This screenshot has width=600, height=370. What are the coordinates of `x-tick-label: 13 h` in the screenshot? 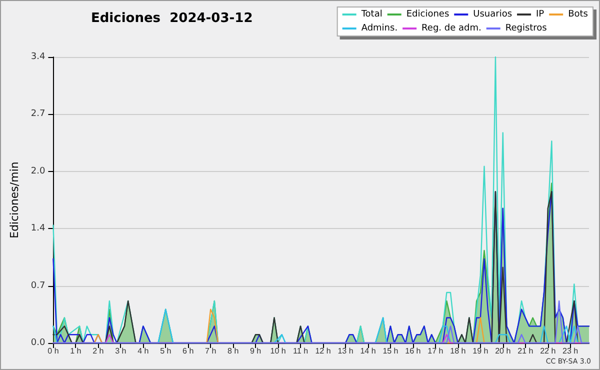 It's located at (346, 351).